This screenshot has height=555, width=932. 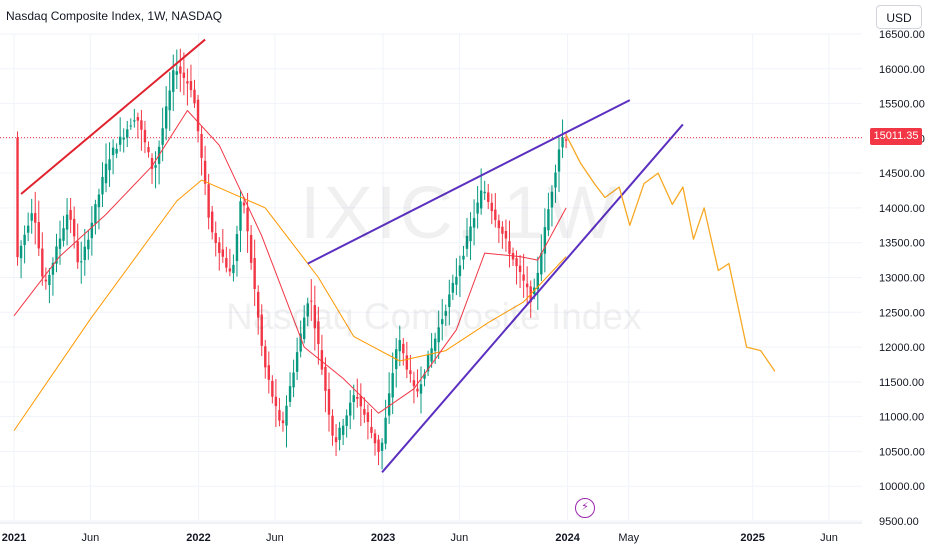 I want to click on symbol-title: Nasdaq Composite Index, 1W, NASDAQ, so click(x=114, y=16).